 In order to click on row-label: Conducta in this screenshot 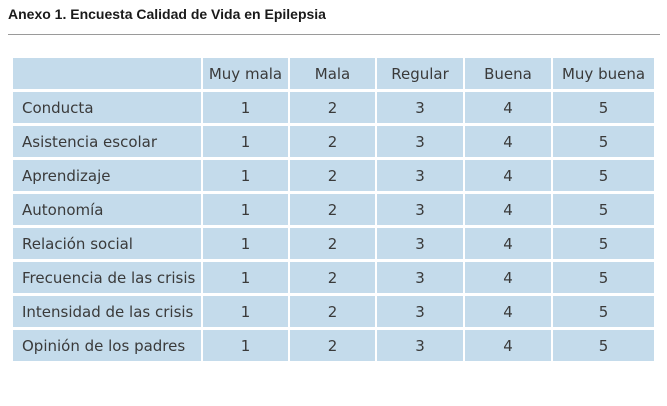, I will do `click(107, 107)`.